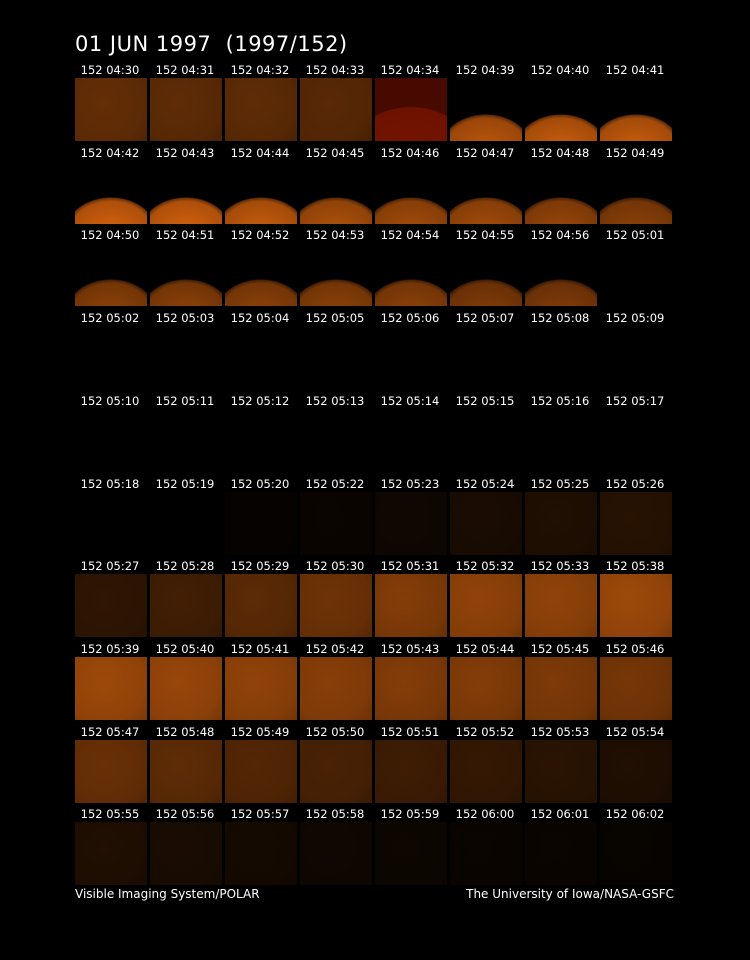 This screenshot has width=750, height=960. What do you see at coordinates (110, 566) in the screenshot?
I see `frame-label: 152 05:27` at bounding box center [110, 566].